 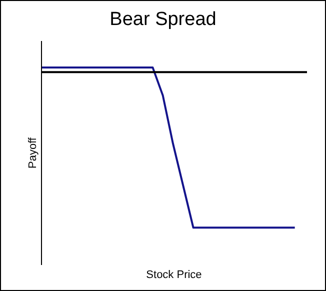 I want to click on chart-title: Bear Spread, so click(x=163, y=20).